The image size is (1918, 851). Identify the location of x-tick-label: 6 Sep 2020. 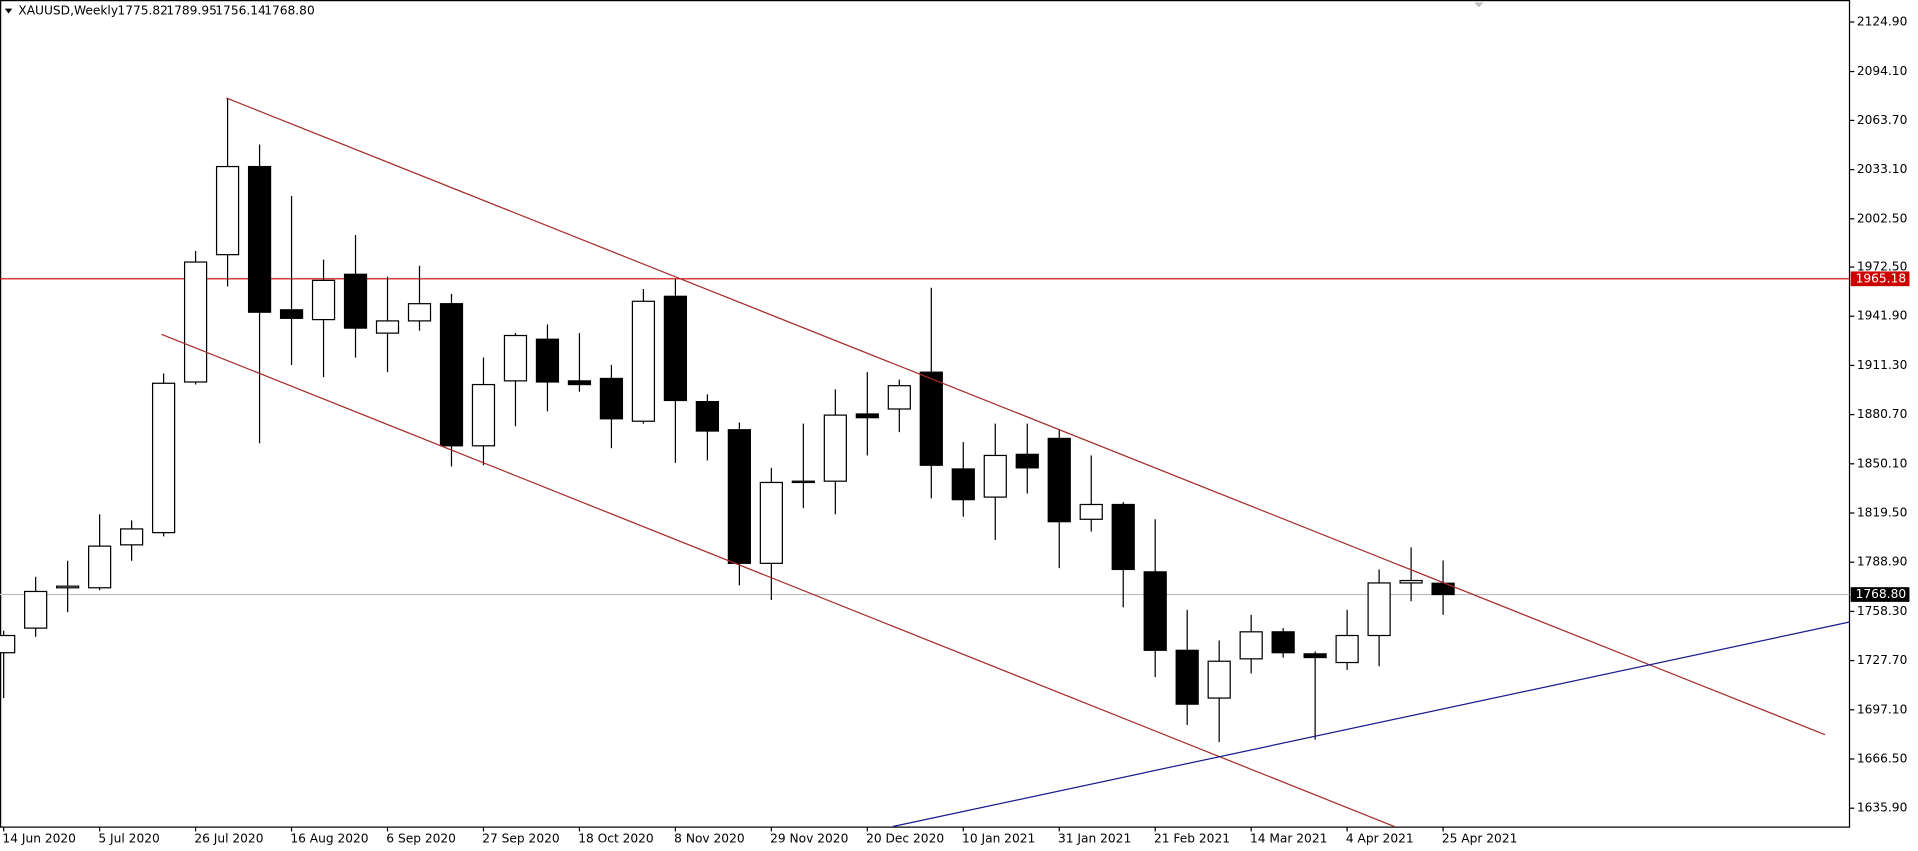
(421, 838).